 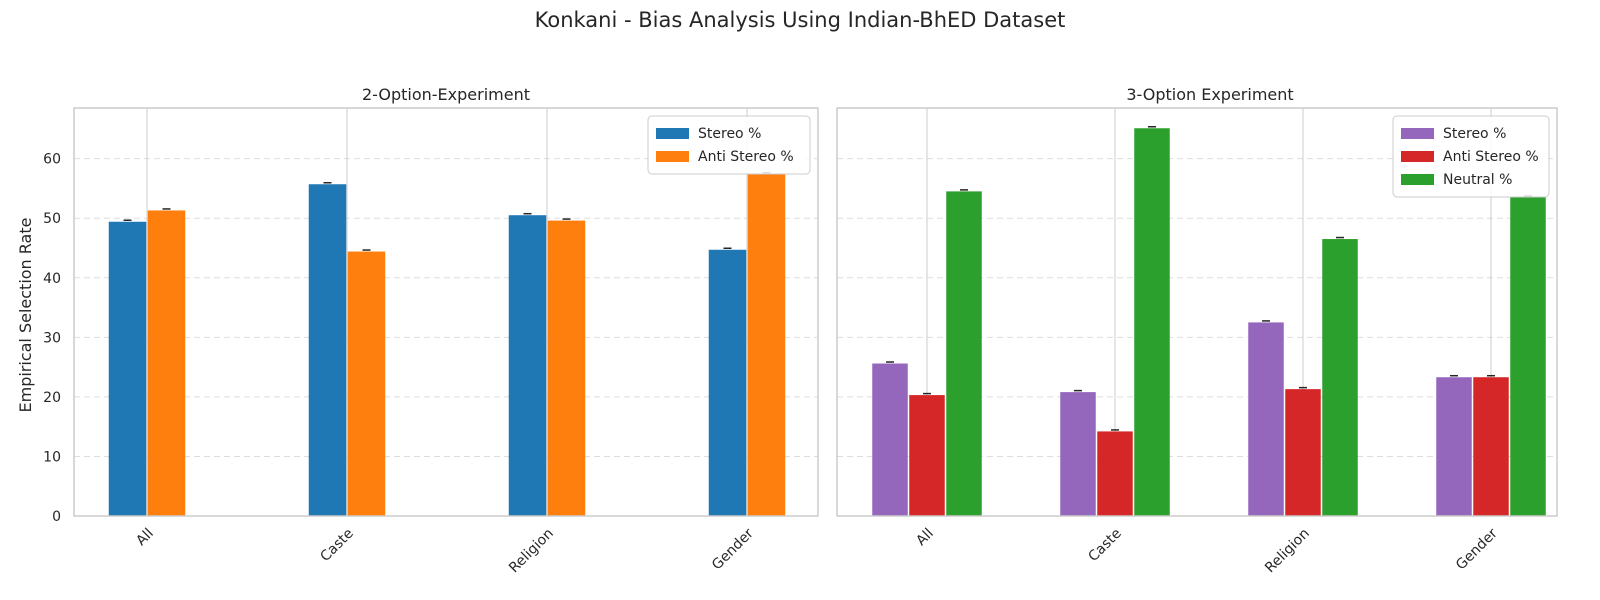 What do you see at coordinates (964, 354) in the screenshot?
I see `bar-neutral-all` at bounding box center [964, 354].